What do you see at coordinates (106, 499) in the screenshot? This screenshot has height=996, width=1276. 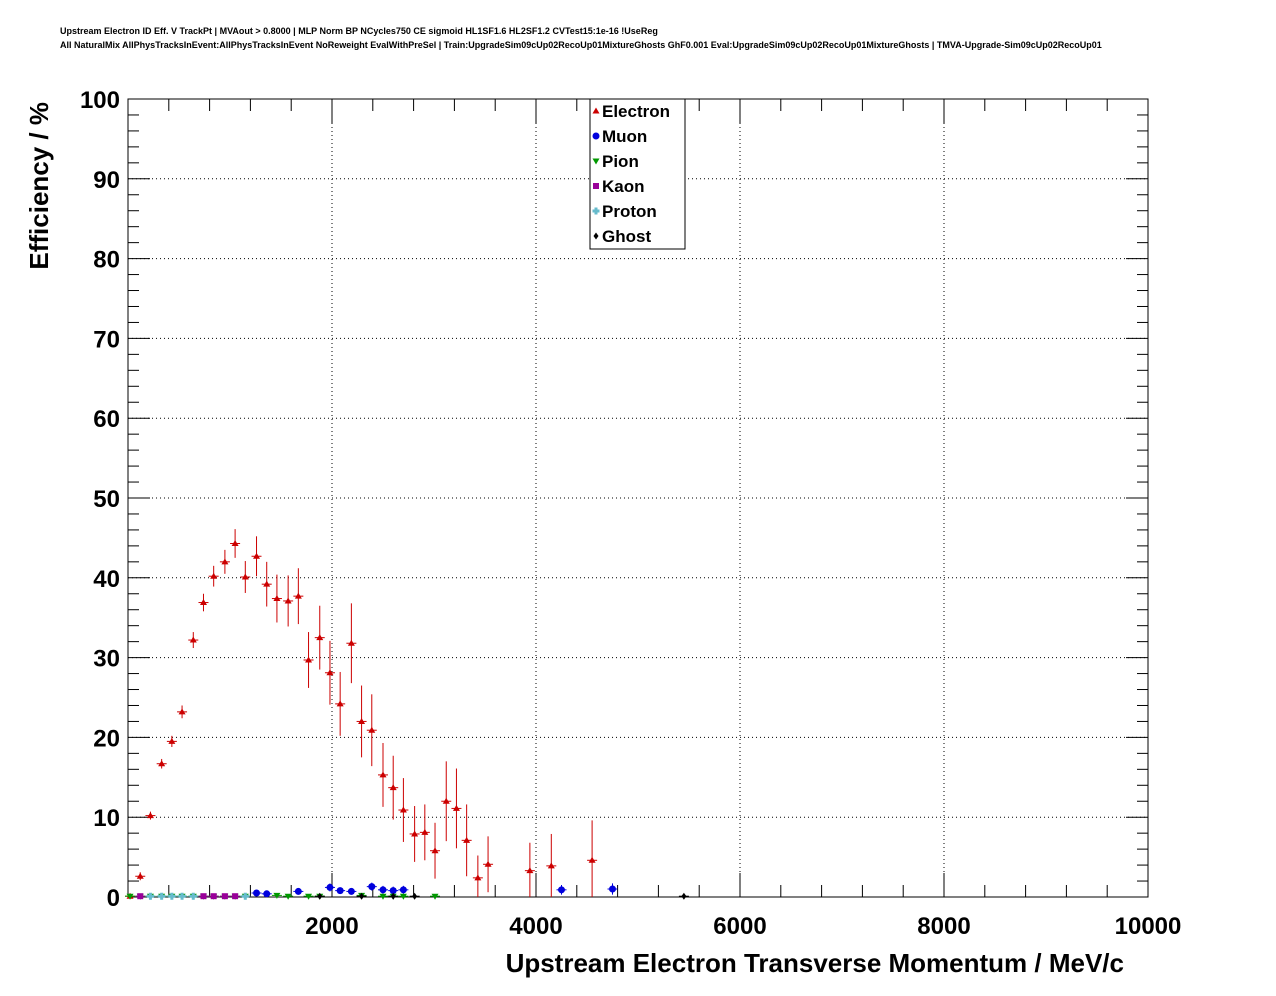 I see `y-tick-label: 50` at bounding box center [106, 499].